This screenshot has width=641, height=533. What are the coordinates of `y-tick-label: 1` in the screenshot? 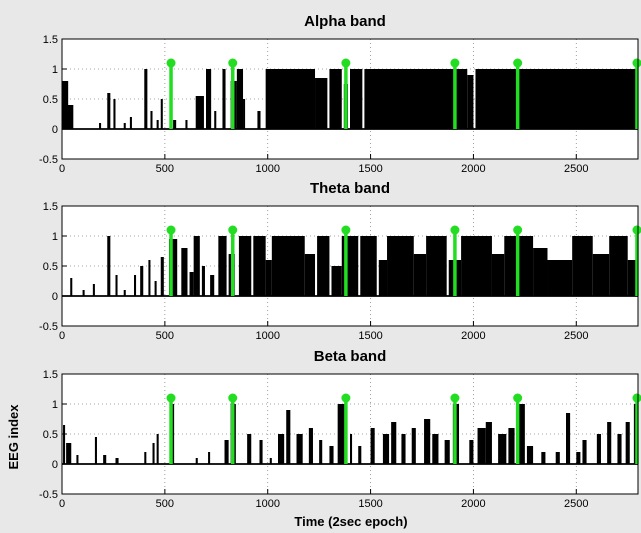 It's located at (55, 70).